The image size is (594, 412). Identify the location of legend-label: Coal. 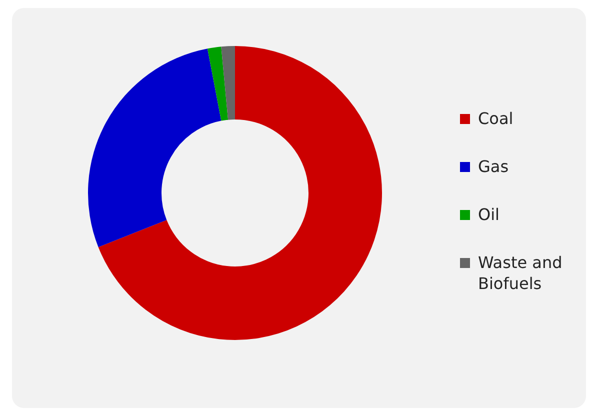
(496, 118).